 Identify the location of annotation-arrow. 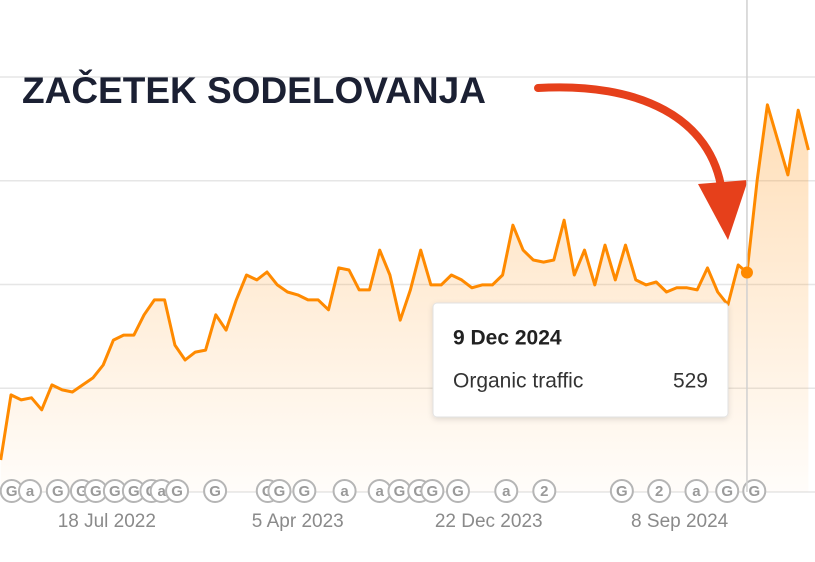
(630, 139).